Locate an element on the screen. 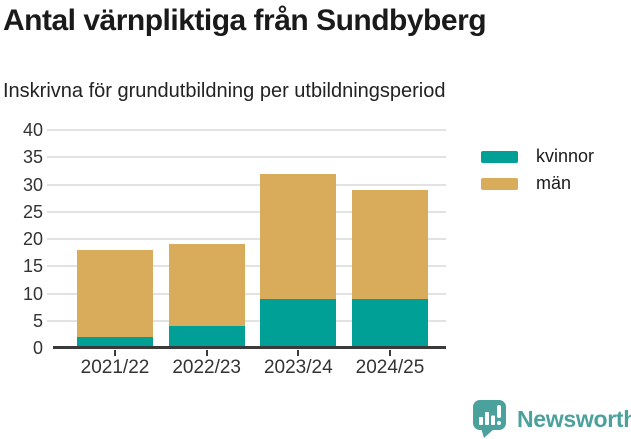  bar-segment-män-2022/23 is located at coordinates (206, 285).